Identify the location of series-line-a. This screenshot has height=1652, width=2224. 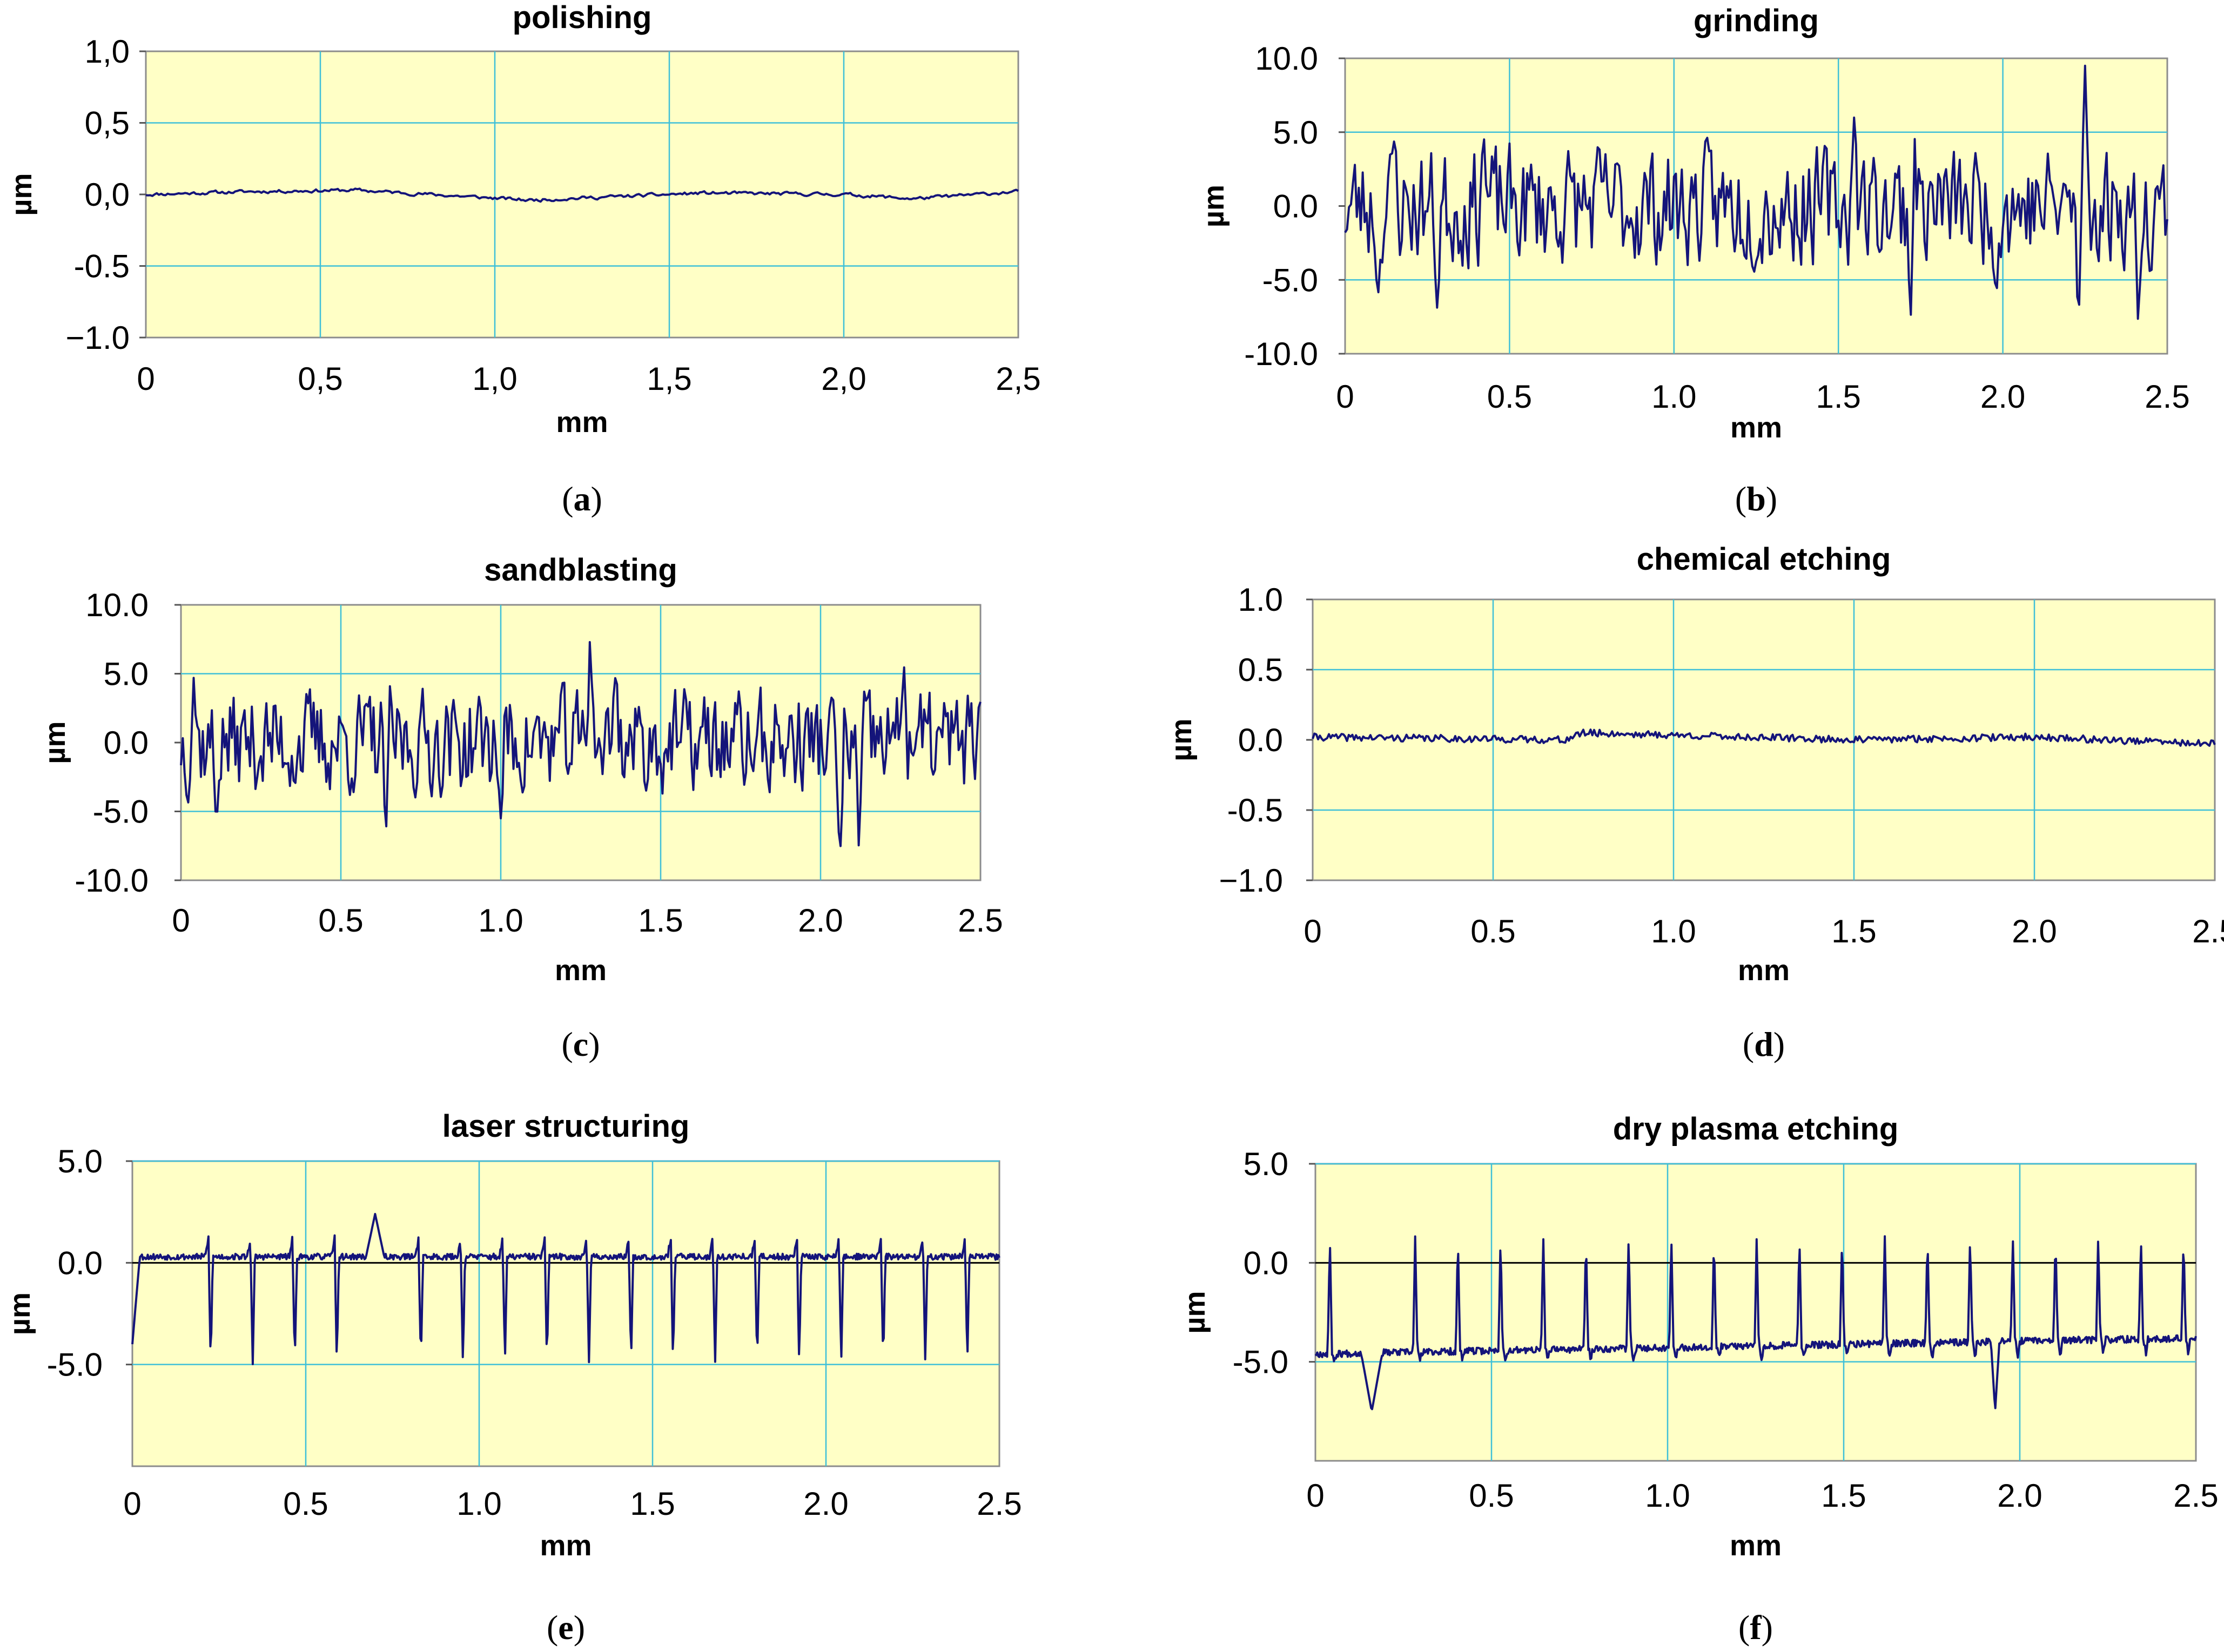
(582, 195).